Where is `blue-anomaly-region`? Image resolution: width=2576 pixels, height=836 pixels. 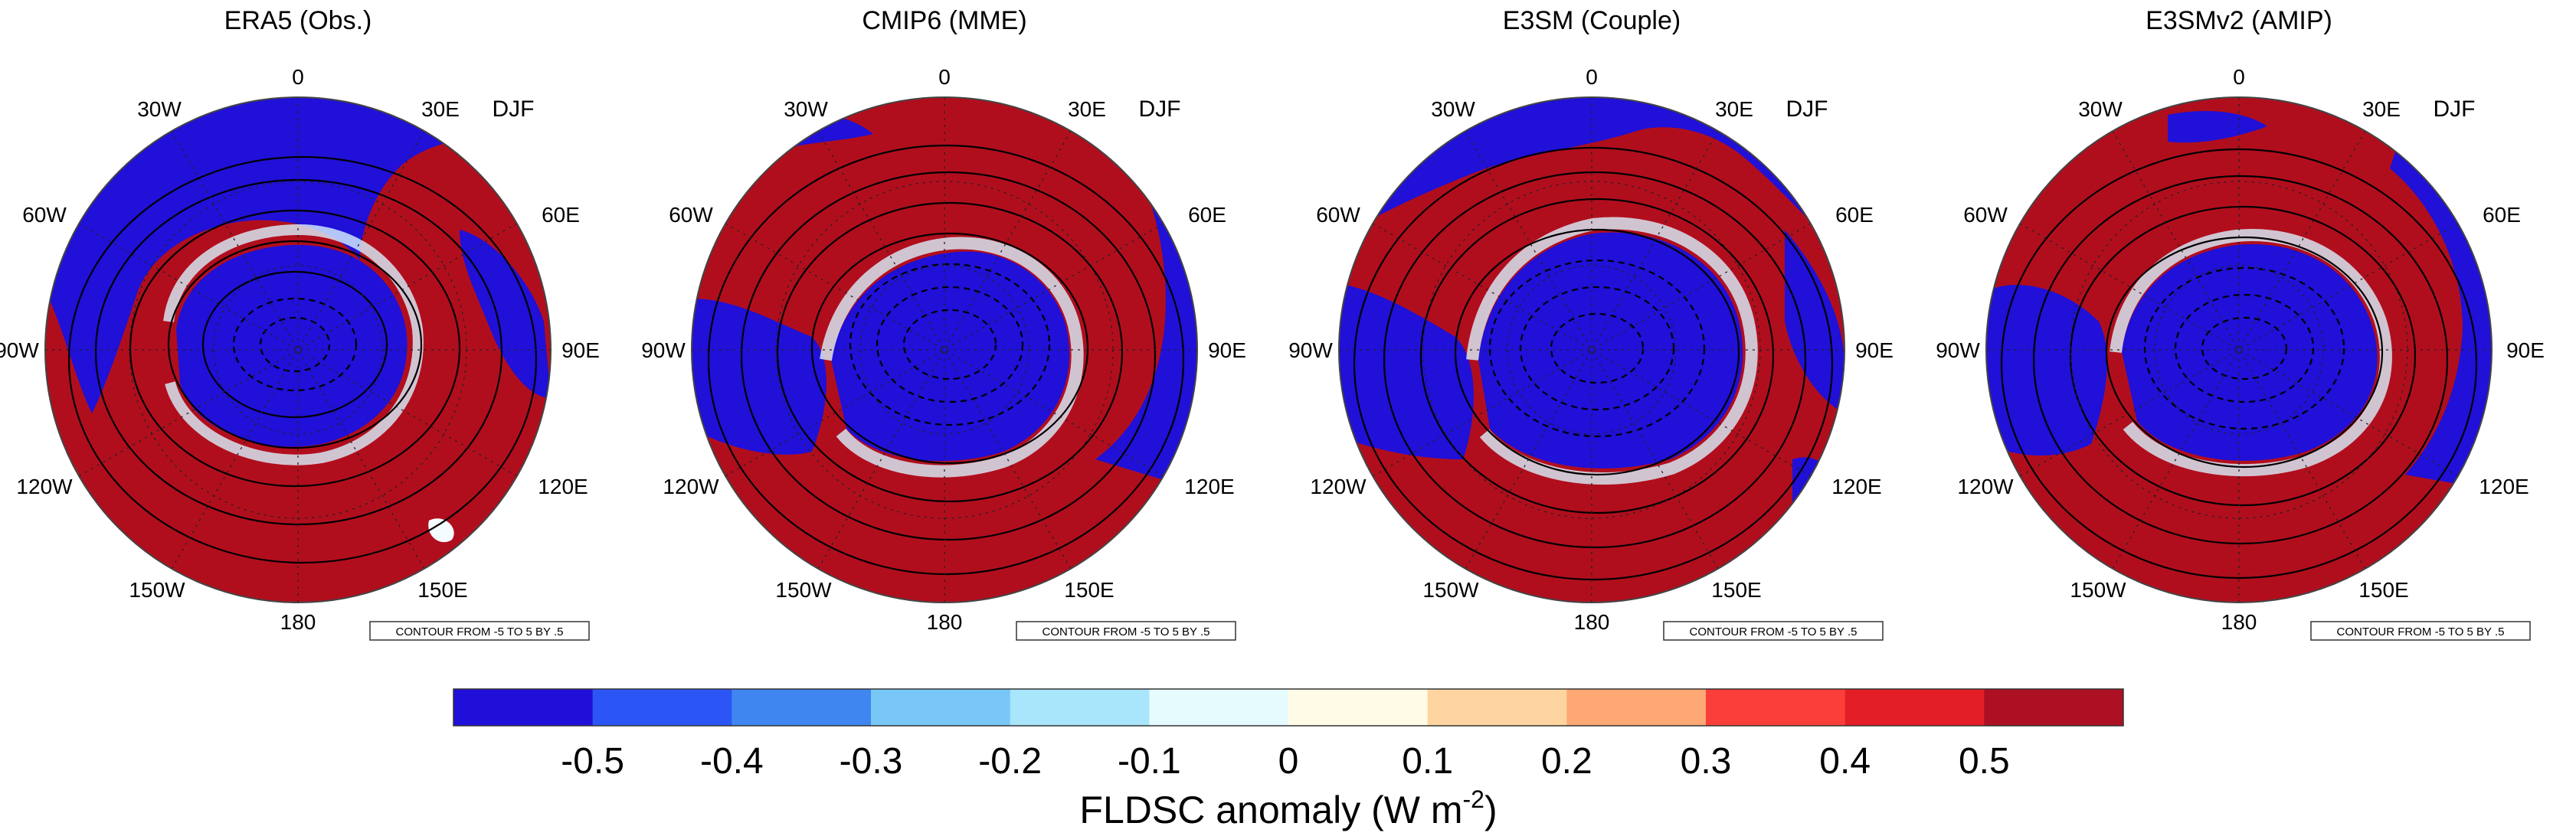
blue-anomaly-region is located at coordinates (298, 255).